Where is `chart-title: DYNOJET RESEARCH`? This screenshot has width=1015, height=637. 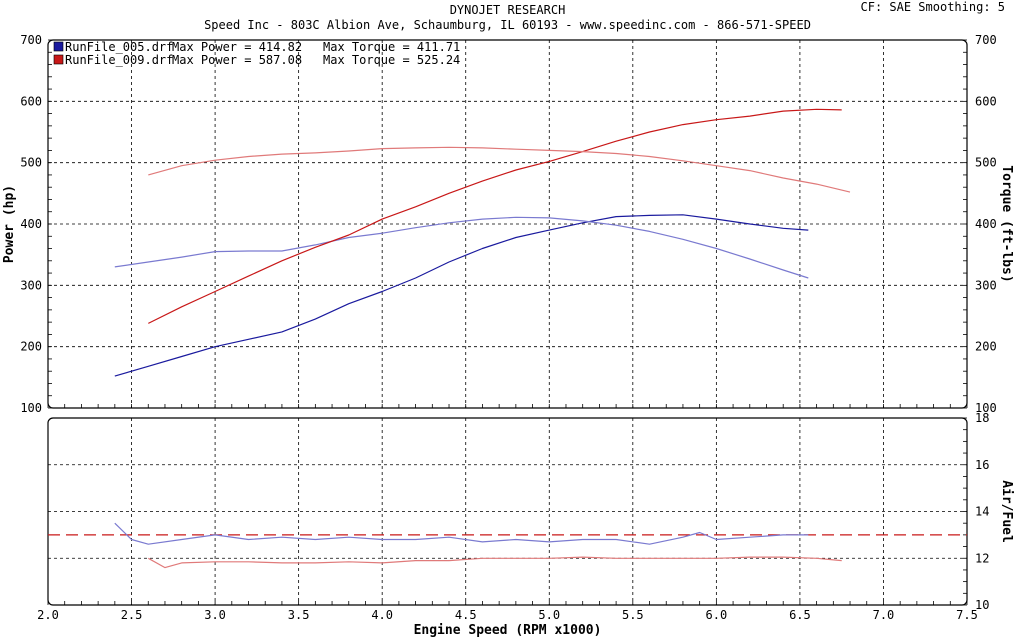
chart-title: DYNOJET RESEARCH is located at coordinates (507, 10).